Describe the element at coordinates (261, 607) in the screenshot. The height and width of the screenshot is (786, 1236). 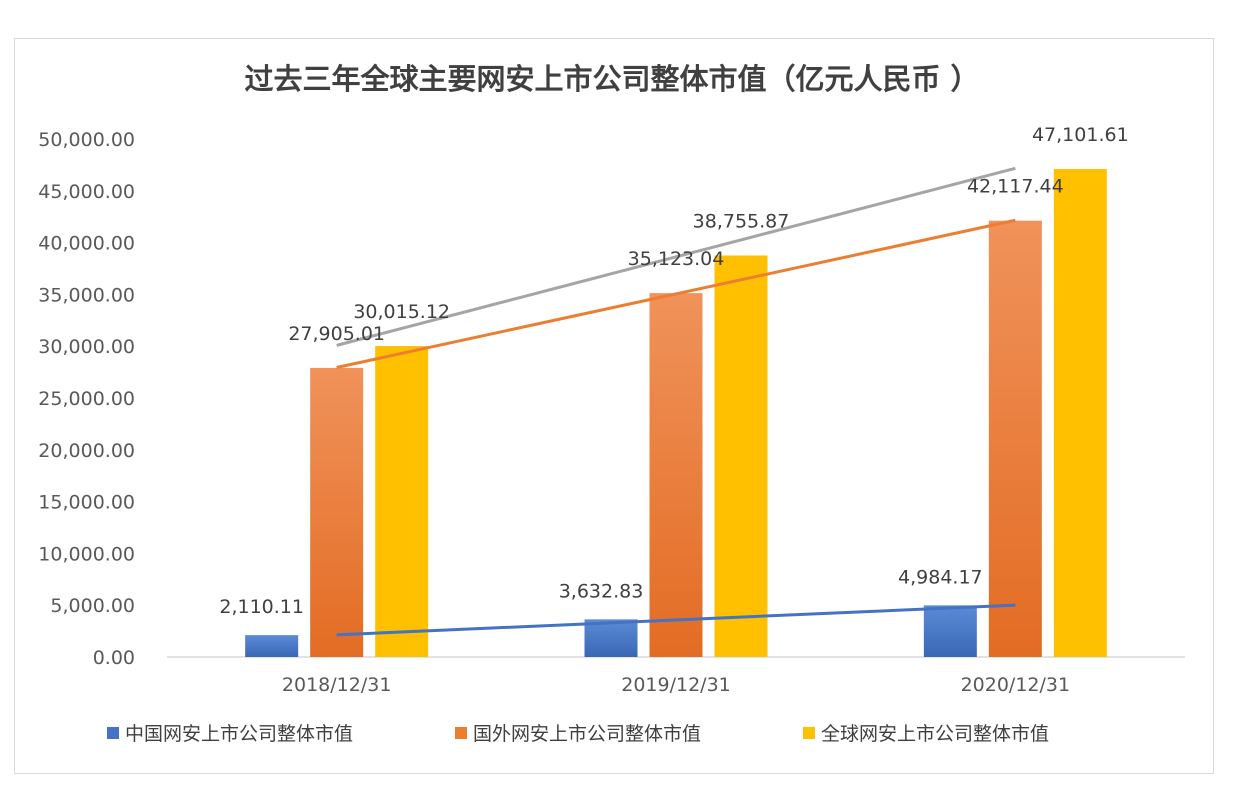
I see `data-label: 2,110.11` at that location.